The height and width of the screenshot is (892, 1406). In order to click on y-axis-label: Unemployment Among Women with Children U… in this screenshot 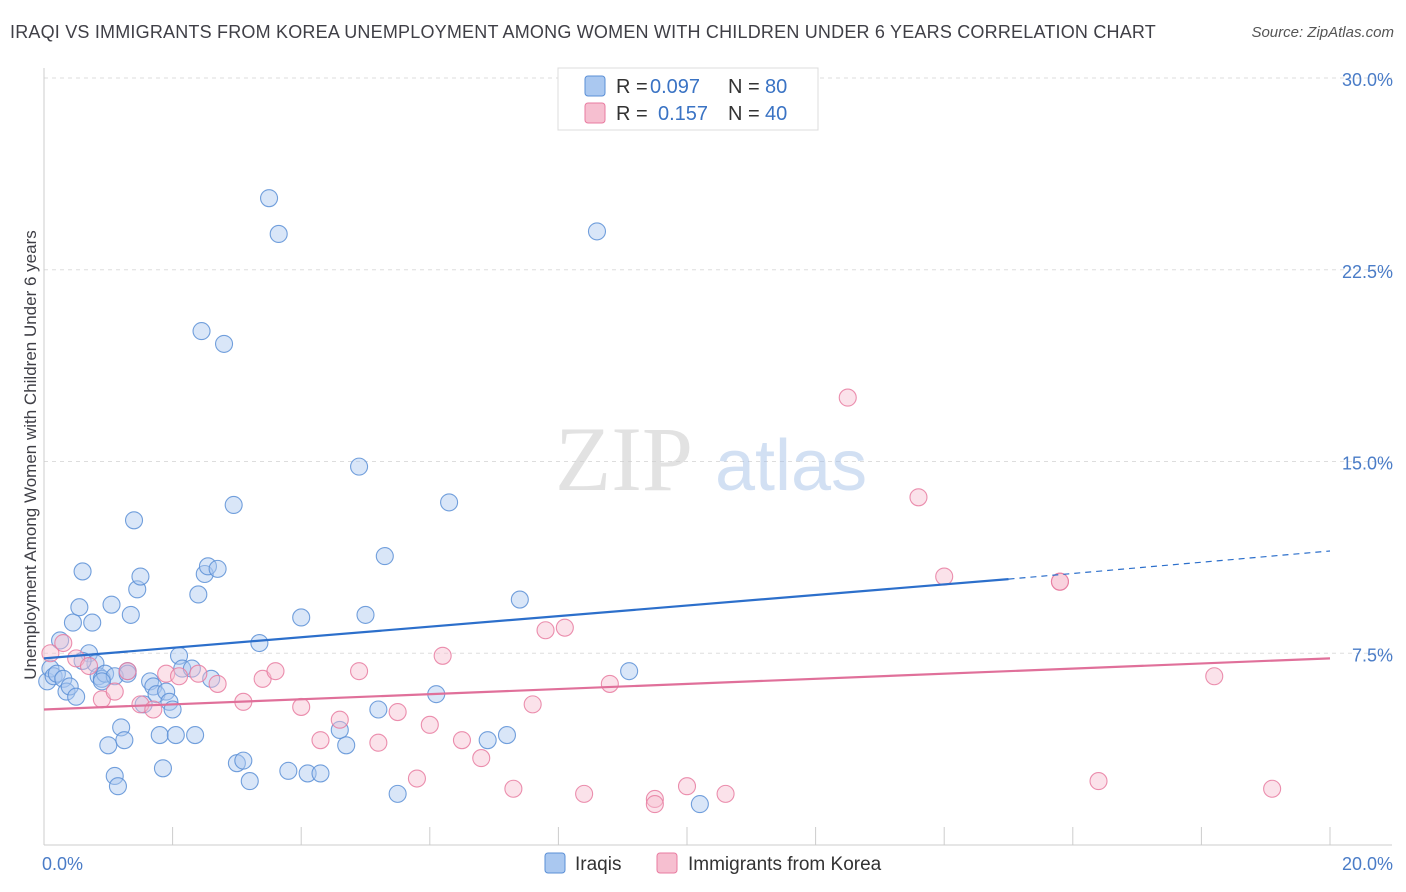, I will do `click(30, 454)`.